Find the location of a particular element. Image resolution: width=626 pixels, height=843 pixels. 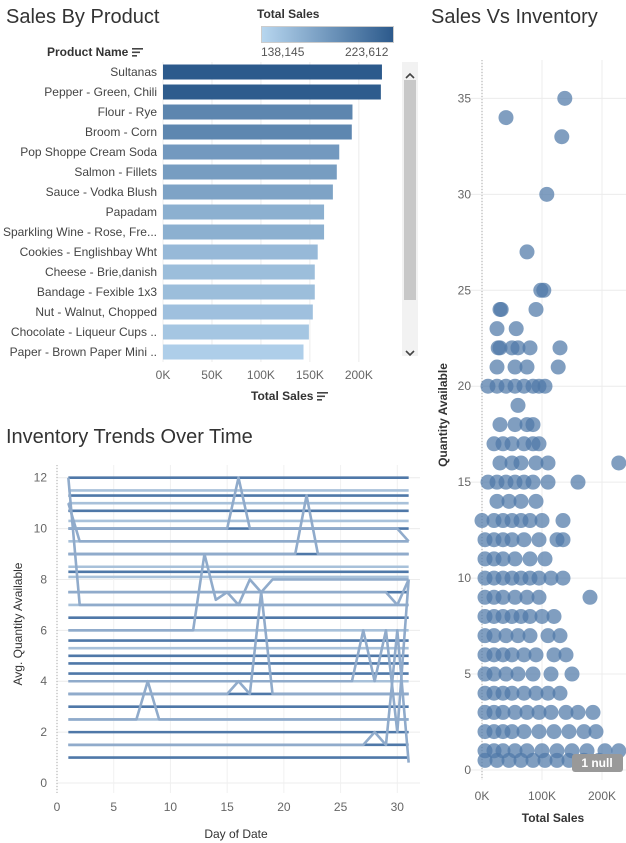

color-legend-min: 138,145 is located at coordinates (283, 52).